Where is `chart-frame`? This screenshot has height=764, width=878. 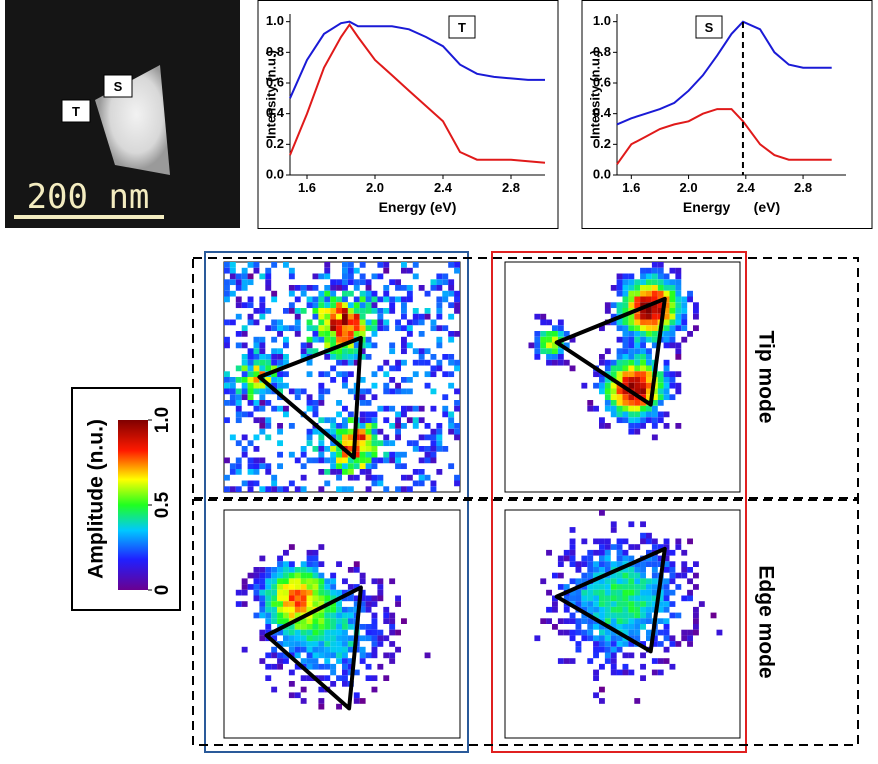
chart-frame is located at coordinates (727, 114).